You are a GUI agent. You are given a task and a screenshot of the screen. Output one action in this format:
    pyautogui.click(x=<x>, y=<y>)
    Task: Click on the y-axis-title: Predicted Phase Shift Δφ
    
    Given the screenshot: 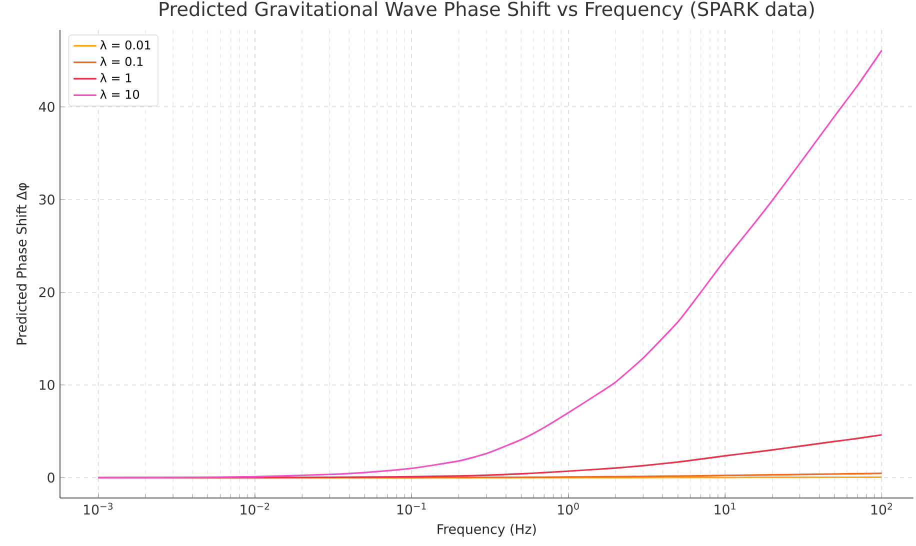 What is the action you would take?
    pyautogui.click(x=23, y=263)
    